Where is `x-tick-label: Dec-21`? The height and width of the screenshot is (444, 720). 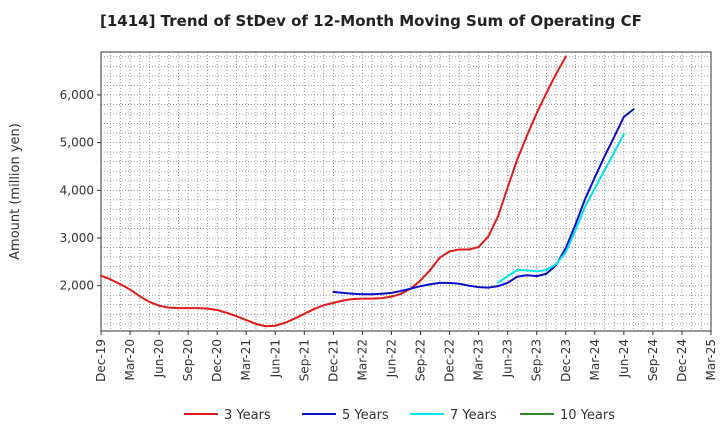 x-tick-label: Dec-21 is located at coordinates (333, 360).